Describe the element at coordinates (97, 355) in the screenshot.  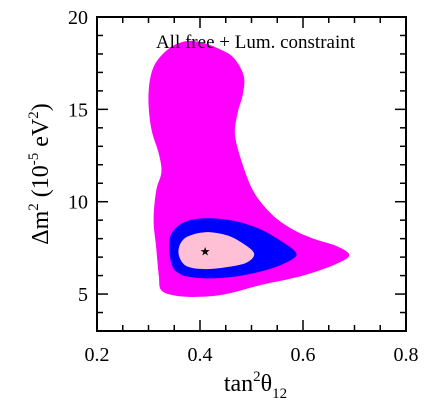
I see `x-tick-label: 0.2` at that location.